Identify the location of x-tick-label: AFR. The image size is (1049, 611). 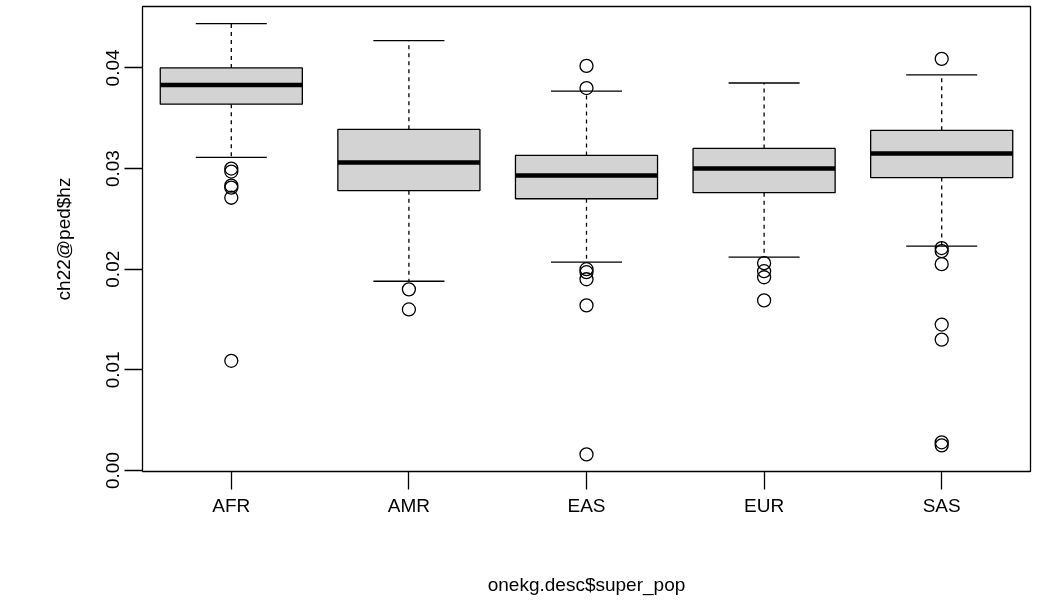
(231, 505).